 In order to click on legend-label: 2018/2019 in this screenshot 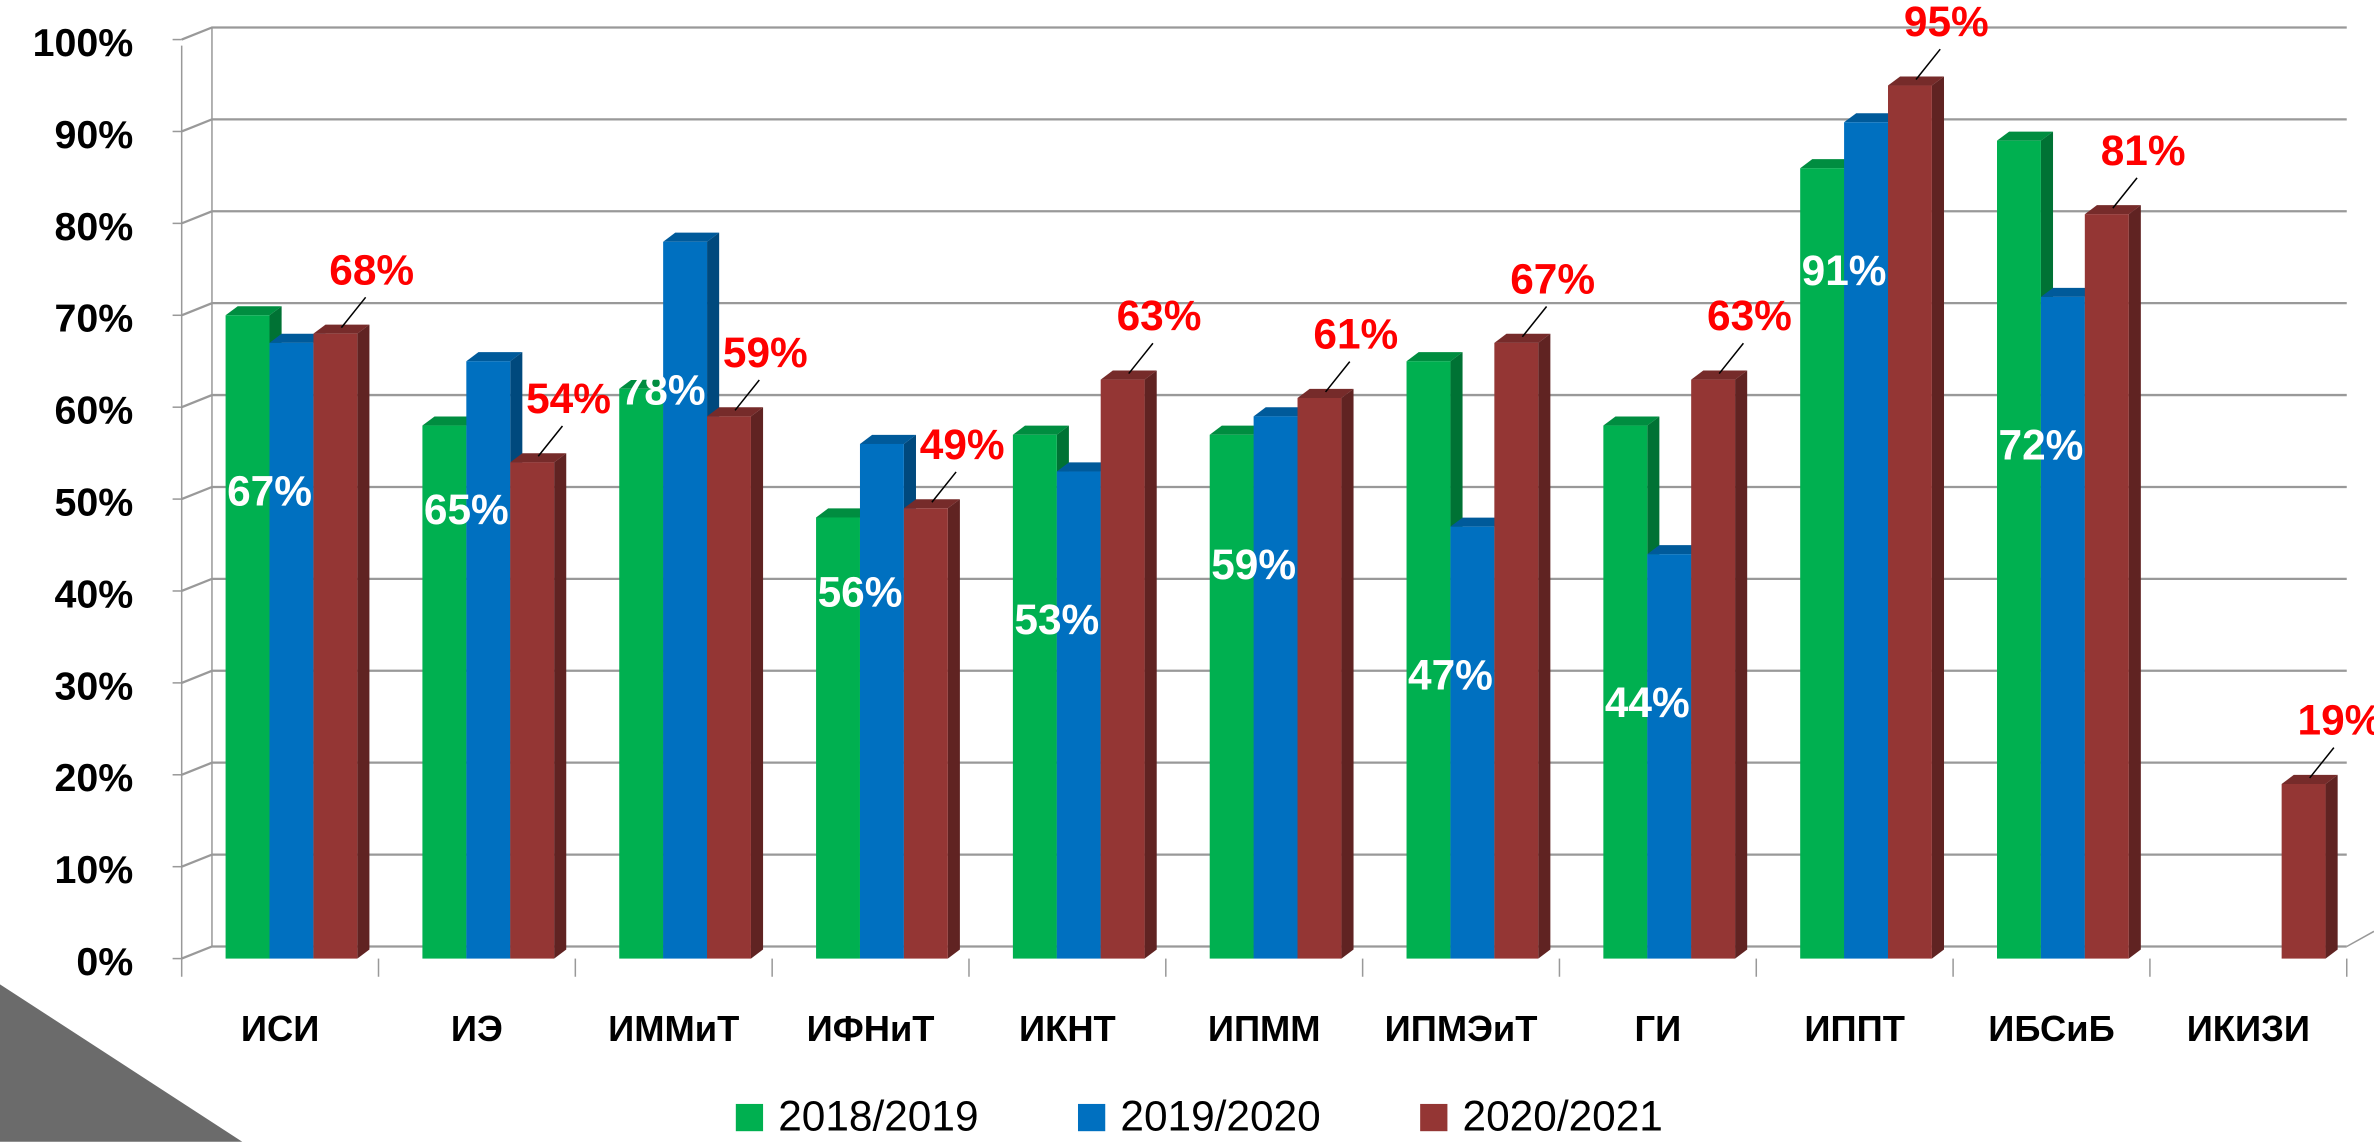, I will do `click(878, 1115)`.